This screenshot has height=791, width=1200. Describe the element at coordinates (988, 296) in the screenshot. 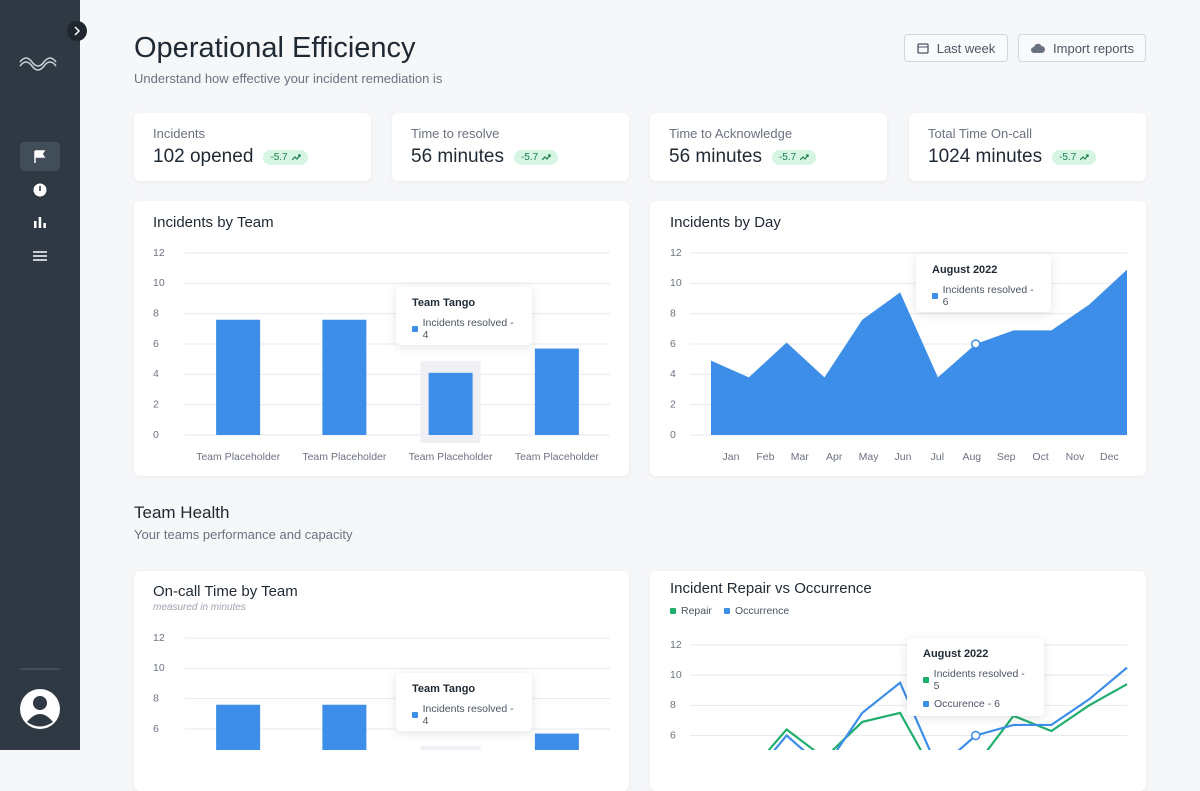

I see `tooltip-text: Incidents resolved - 6` at that location.